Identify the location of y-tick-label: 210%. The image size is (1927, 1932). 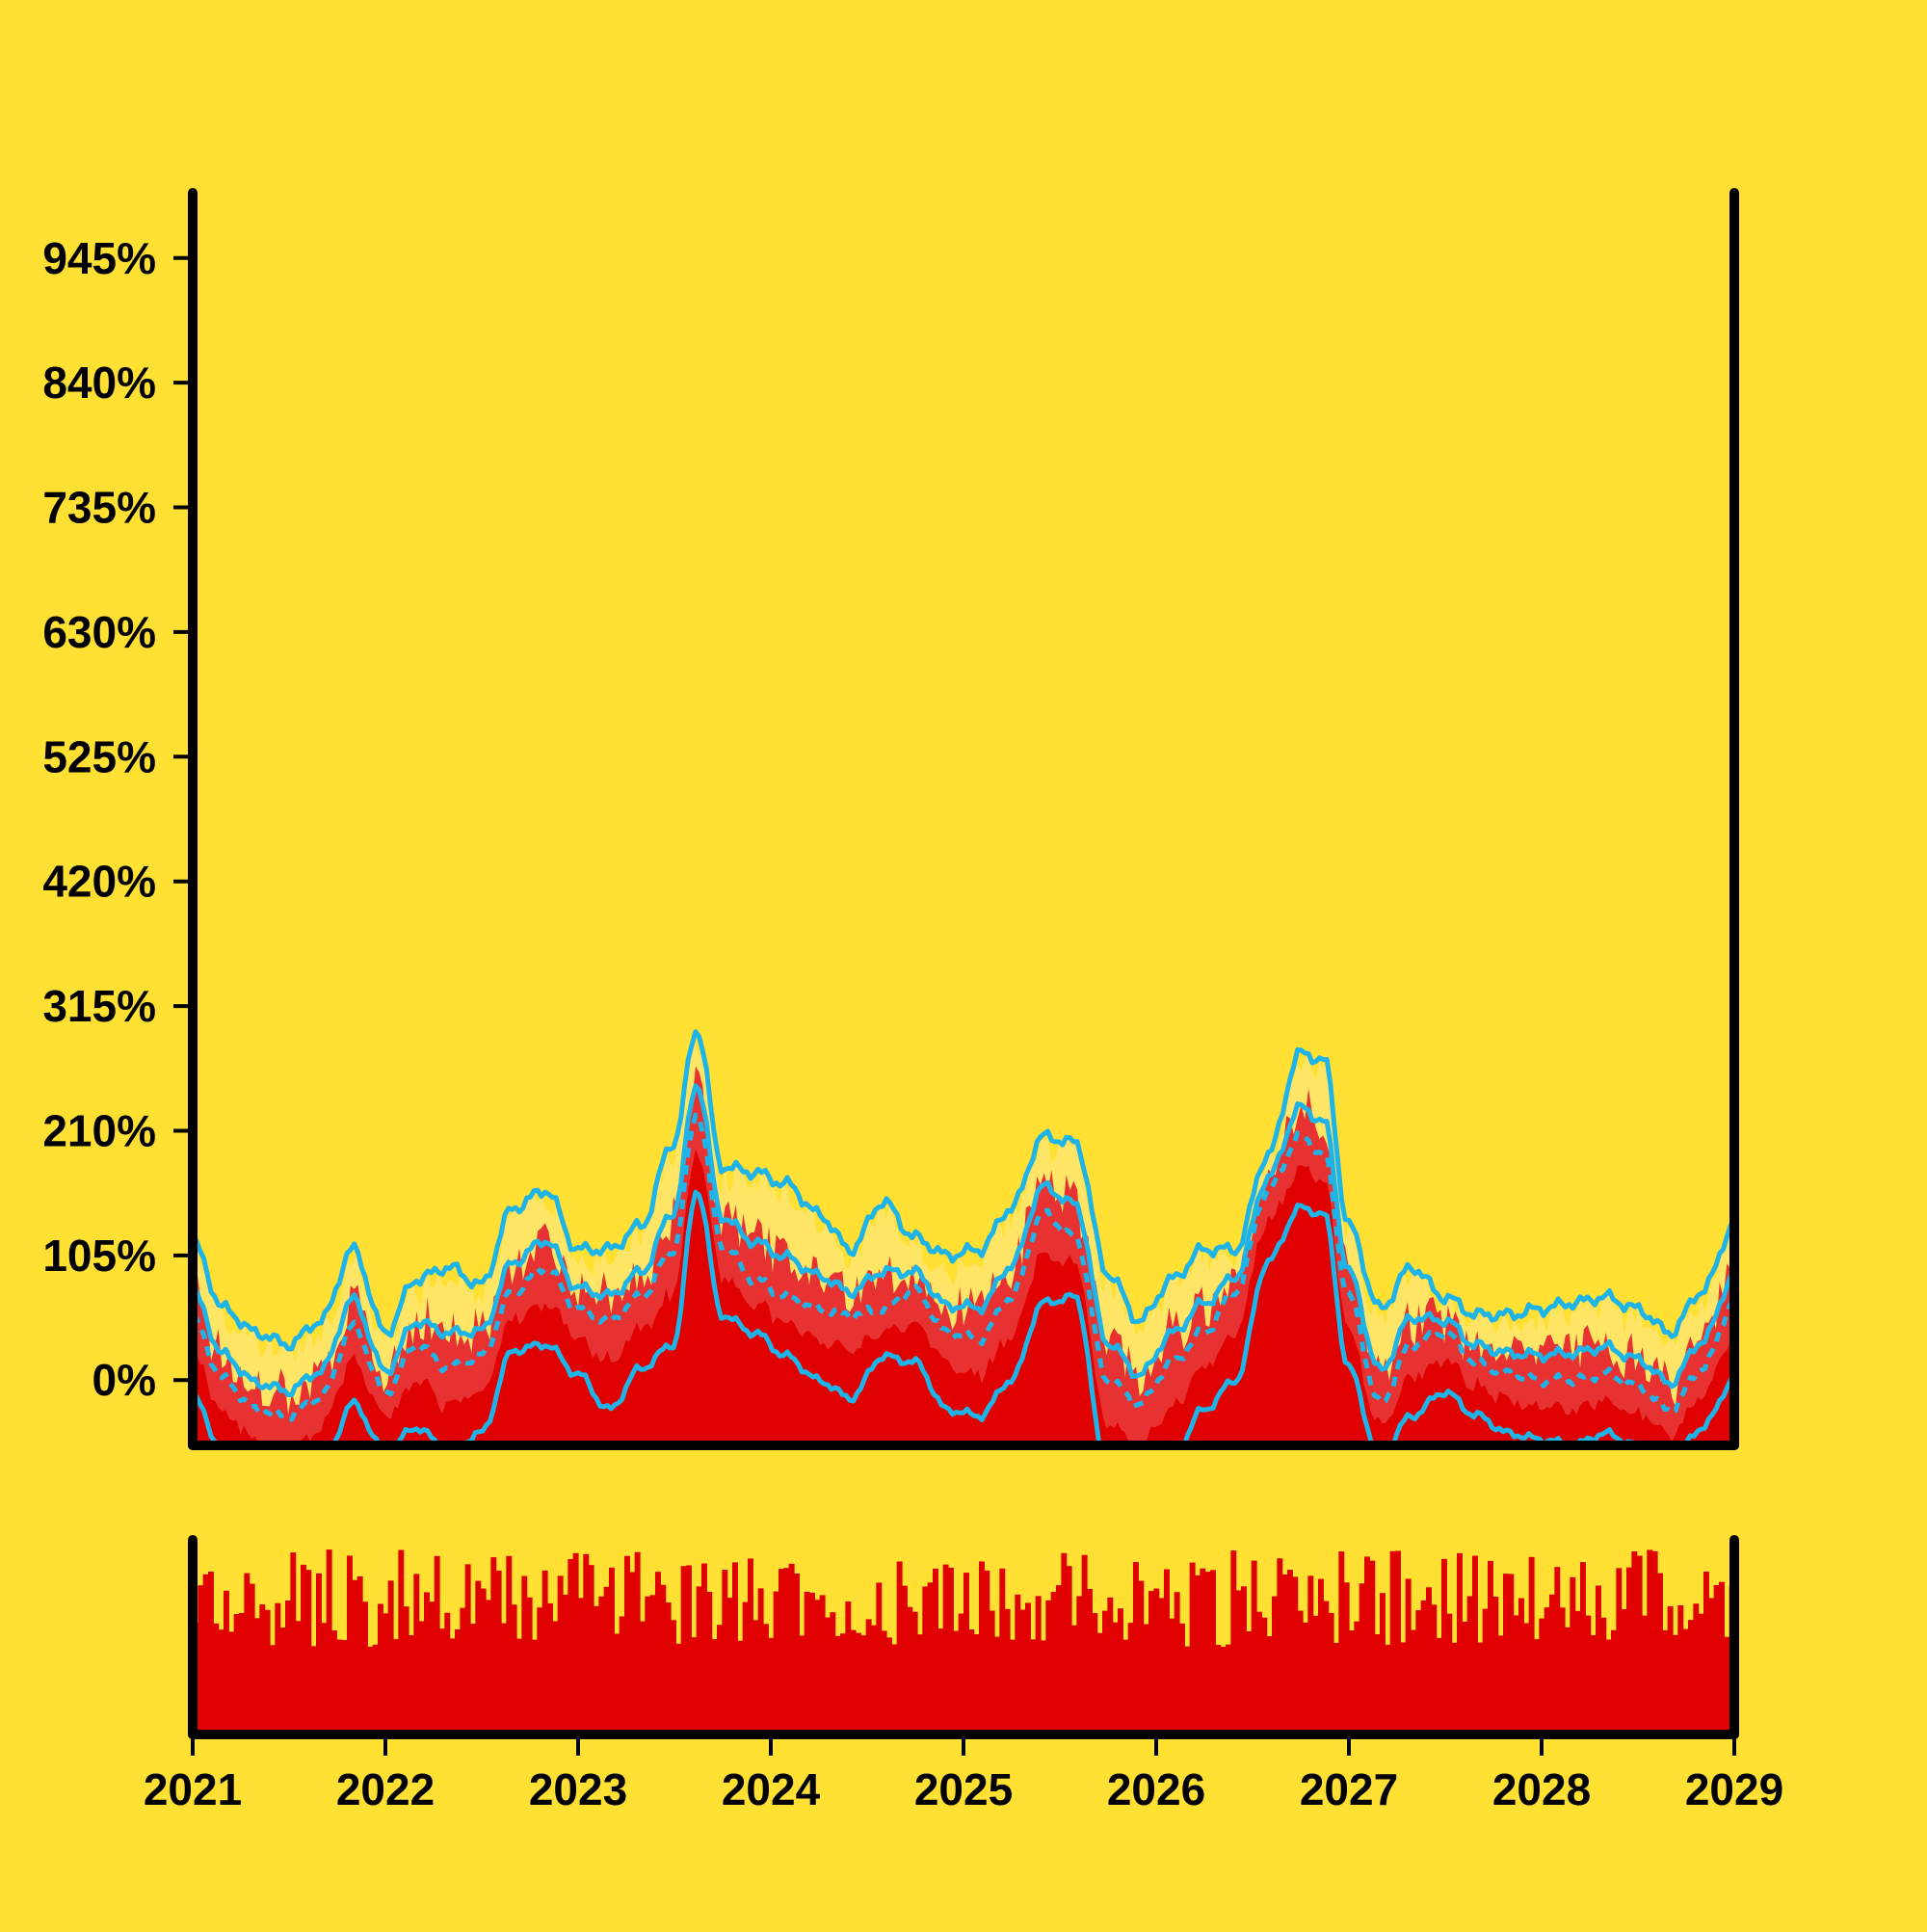
(99, 1130).